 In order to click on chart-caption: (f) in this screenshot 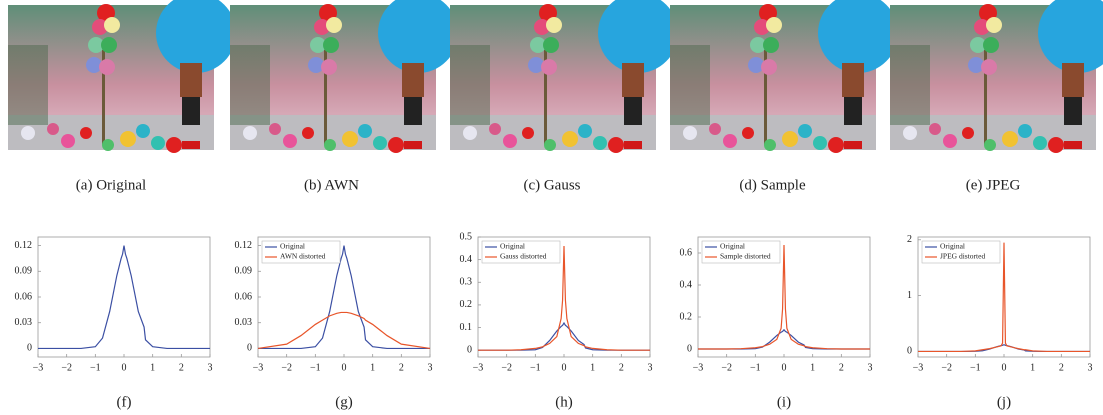, I will do `click(124, 402)`.